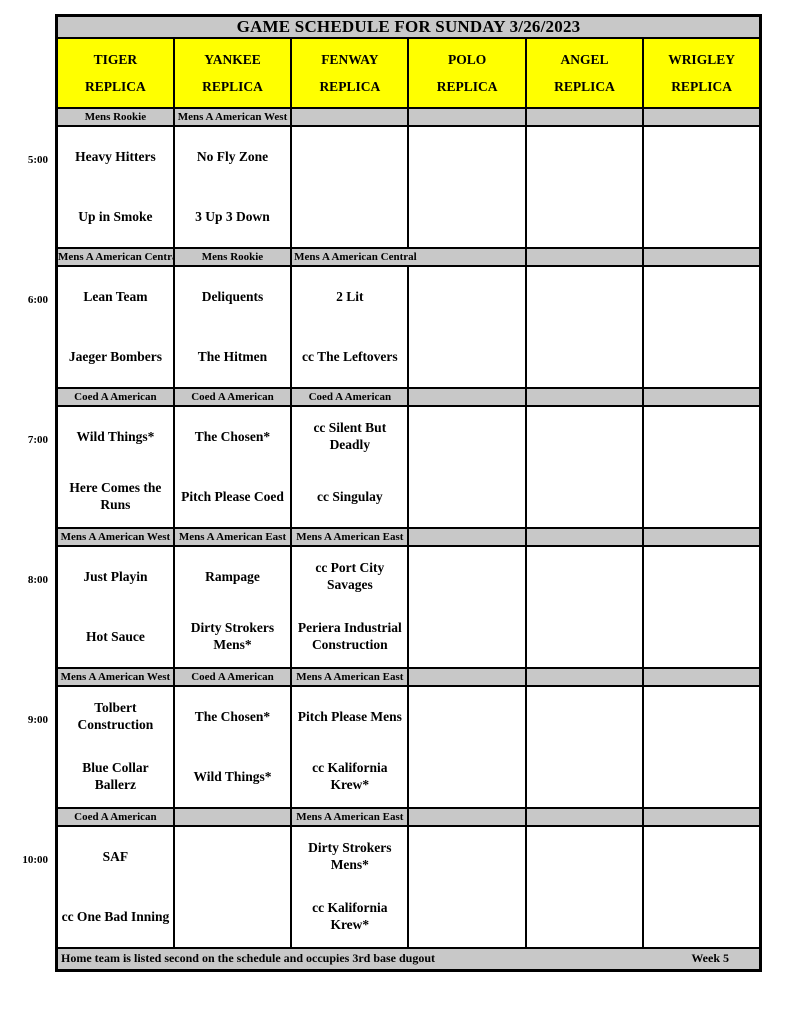  What do you see at coordinates (232, 636) in the screenshot?
I see `home-team: Dirty Strokers Mens*` at bounding box center [232, 636].